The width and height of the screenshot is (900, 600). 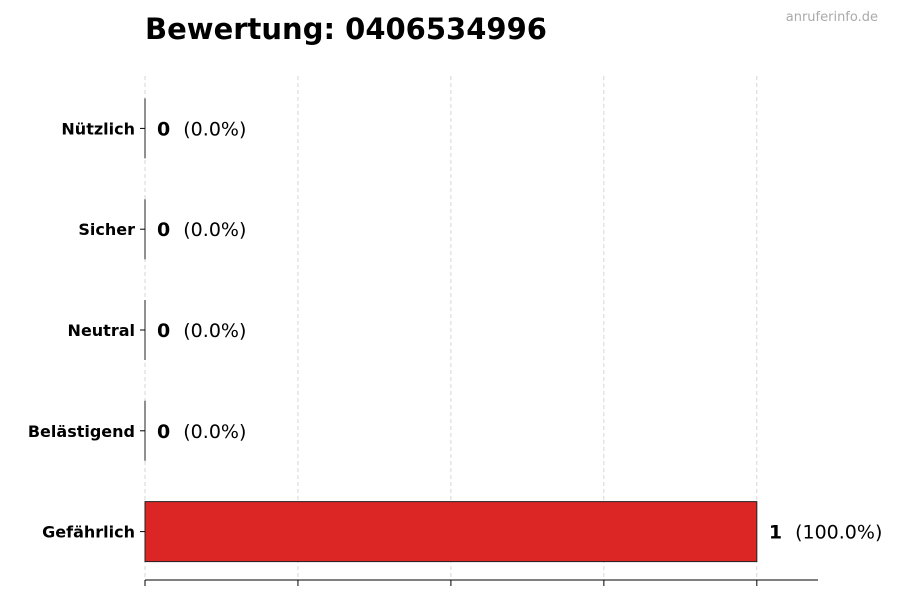 I want to click on bar, so click(x=451, y=532).